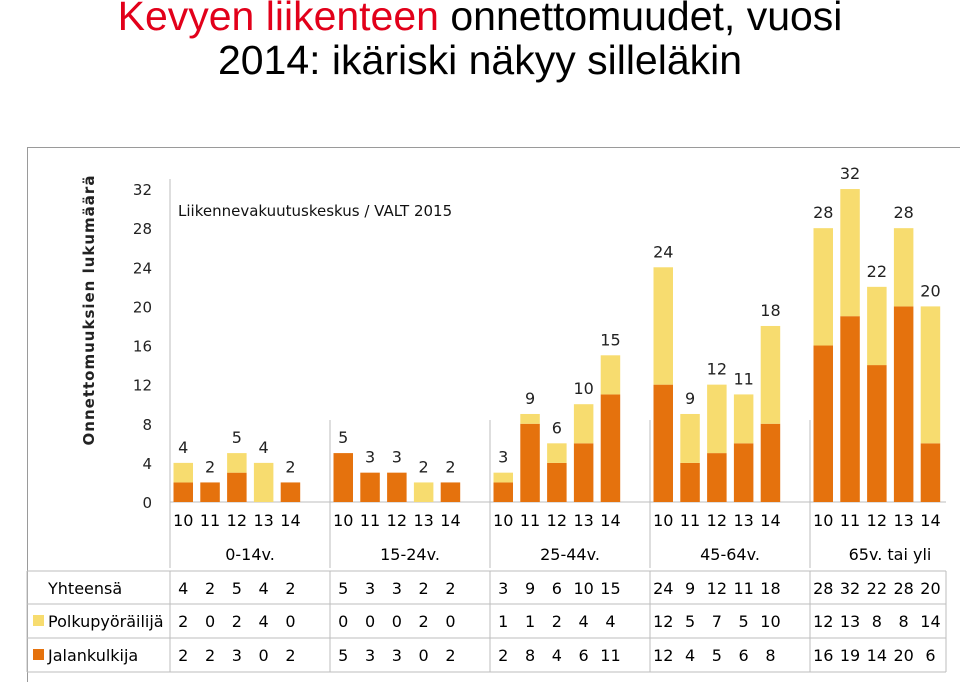  What do you see at coordinates (278, 19) in the screenshot?
I see `title-highlight: Kevyen liikenteen` at bounding box center [278, 19].